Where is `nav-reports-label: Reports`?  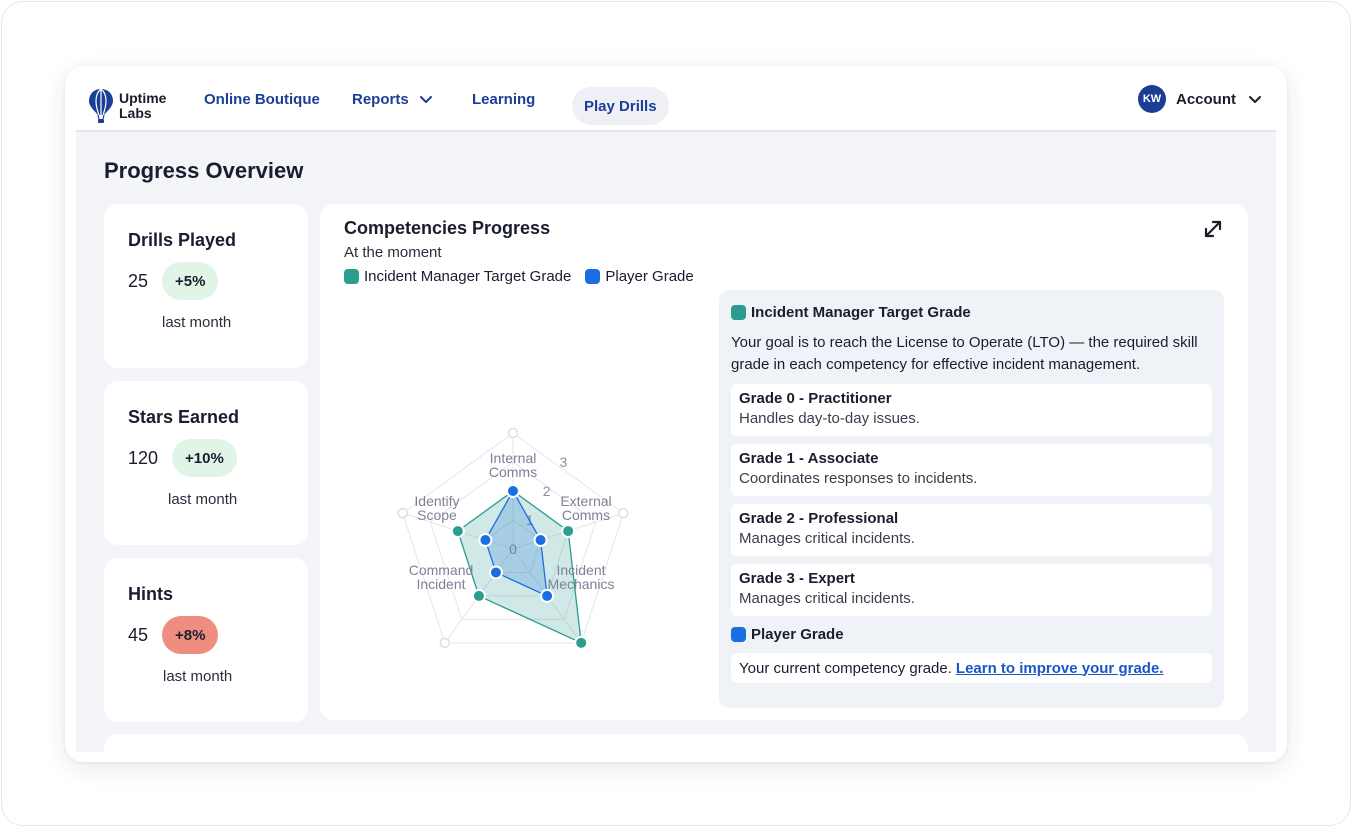 nav-reports-label: Reports is located at coordinates (380, 99).